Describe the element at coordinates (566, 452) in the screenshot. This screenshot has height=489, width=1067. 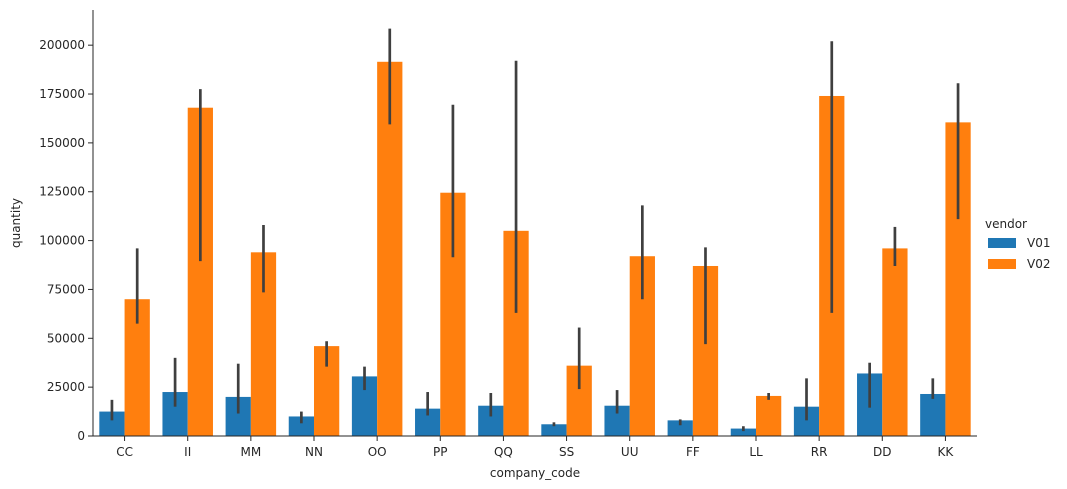
I see `x-tick-label: SS` at that location.